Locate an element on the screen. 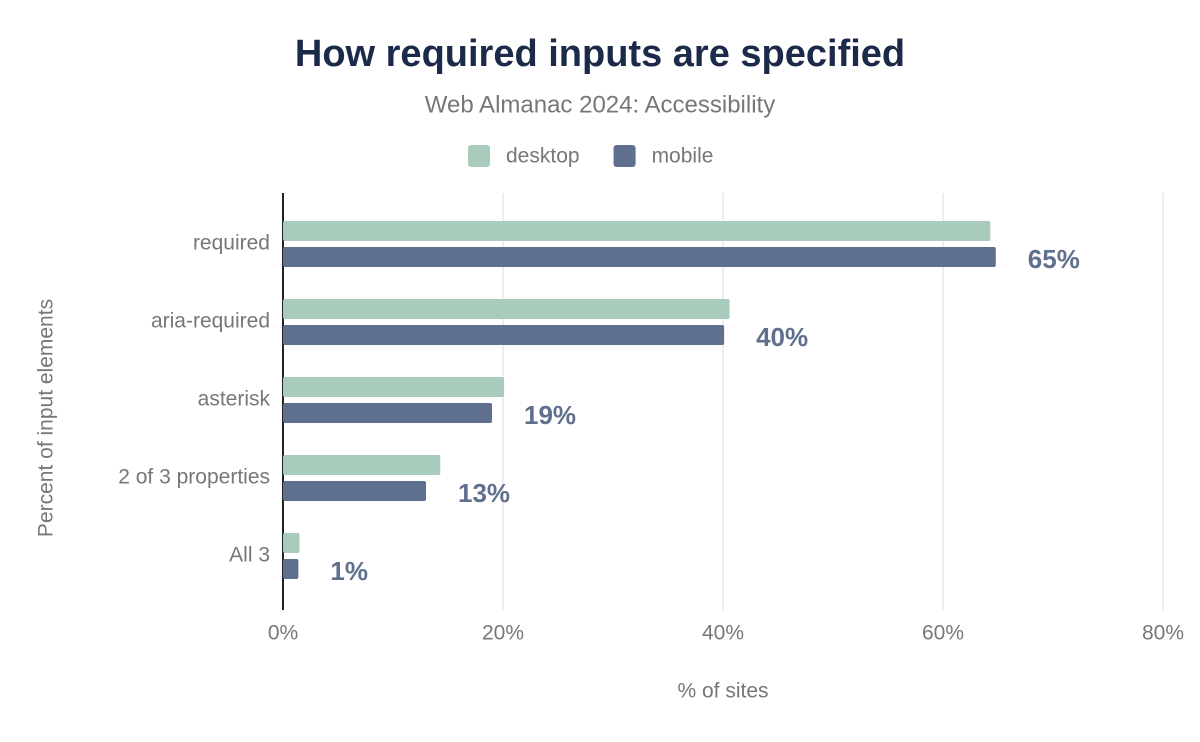 The image size is (1200, 742). legend-label: desktop is located at coordinates (543, 156).